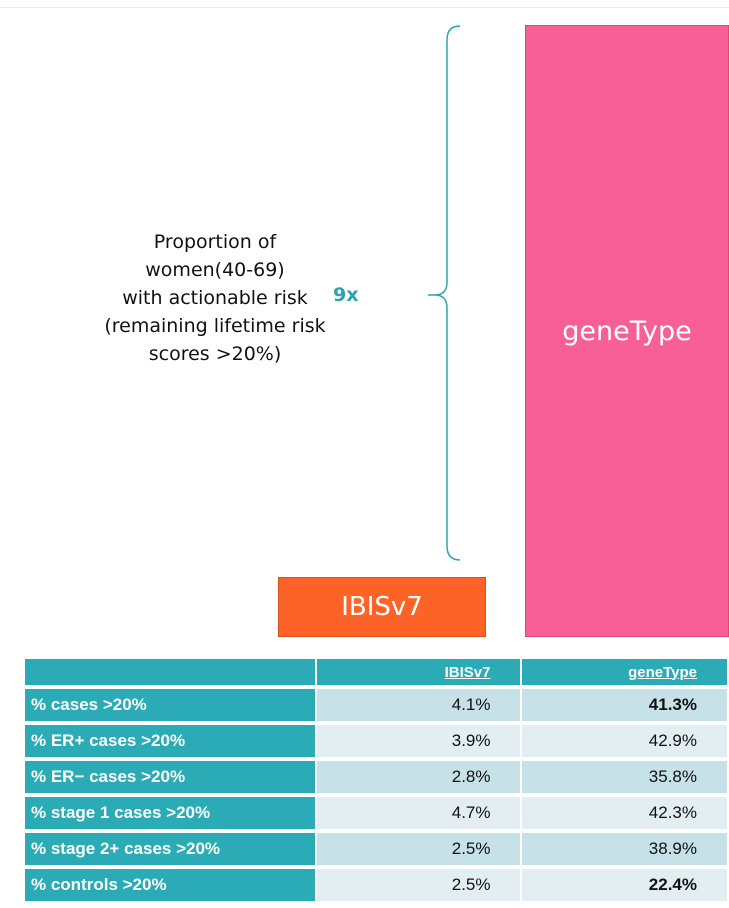 The image size is (729, 908). I want to click on value-cell: 42.9%, so click(624, 741).